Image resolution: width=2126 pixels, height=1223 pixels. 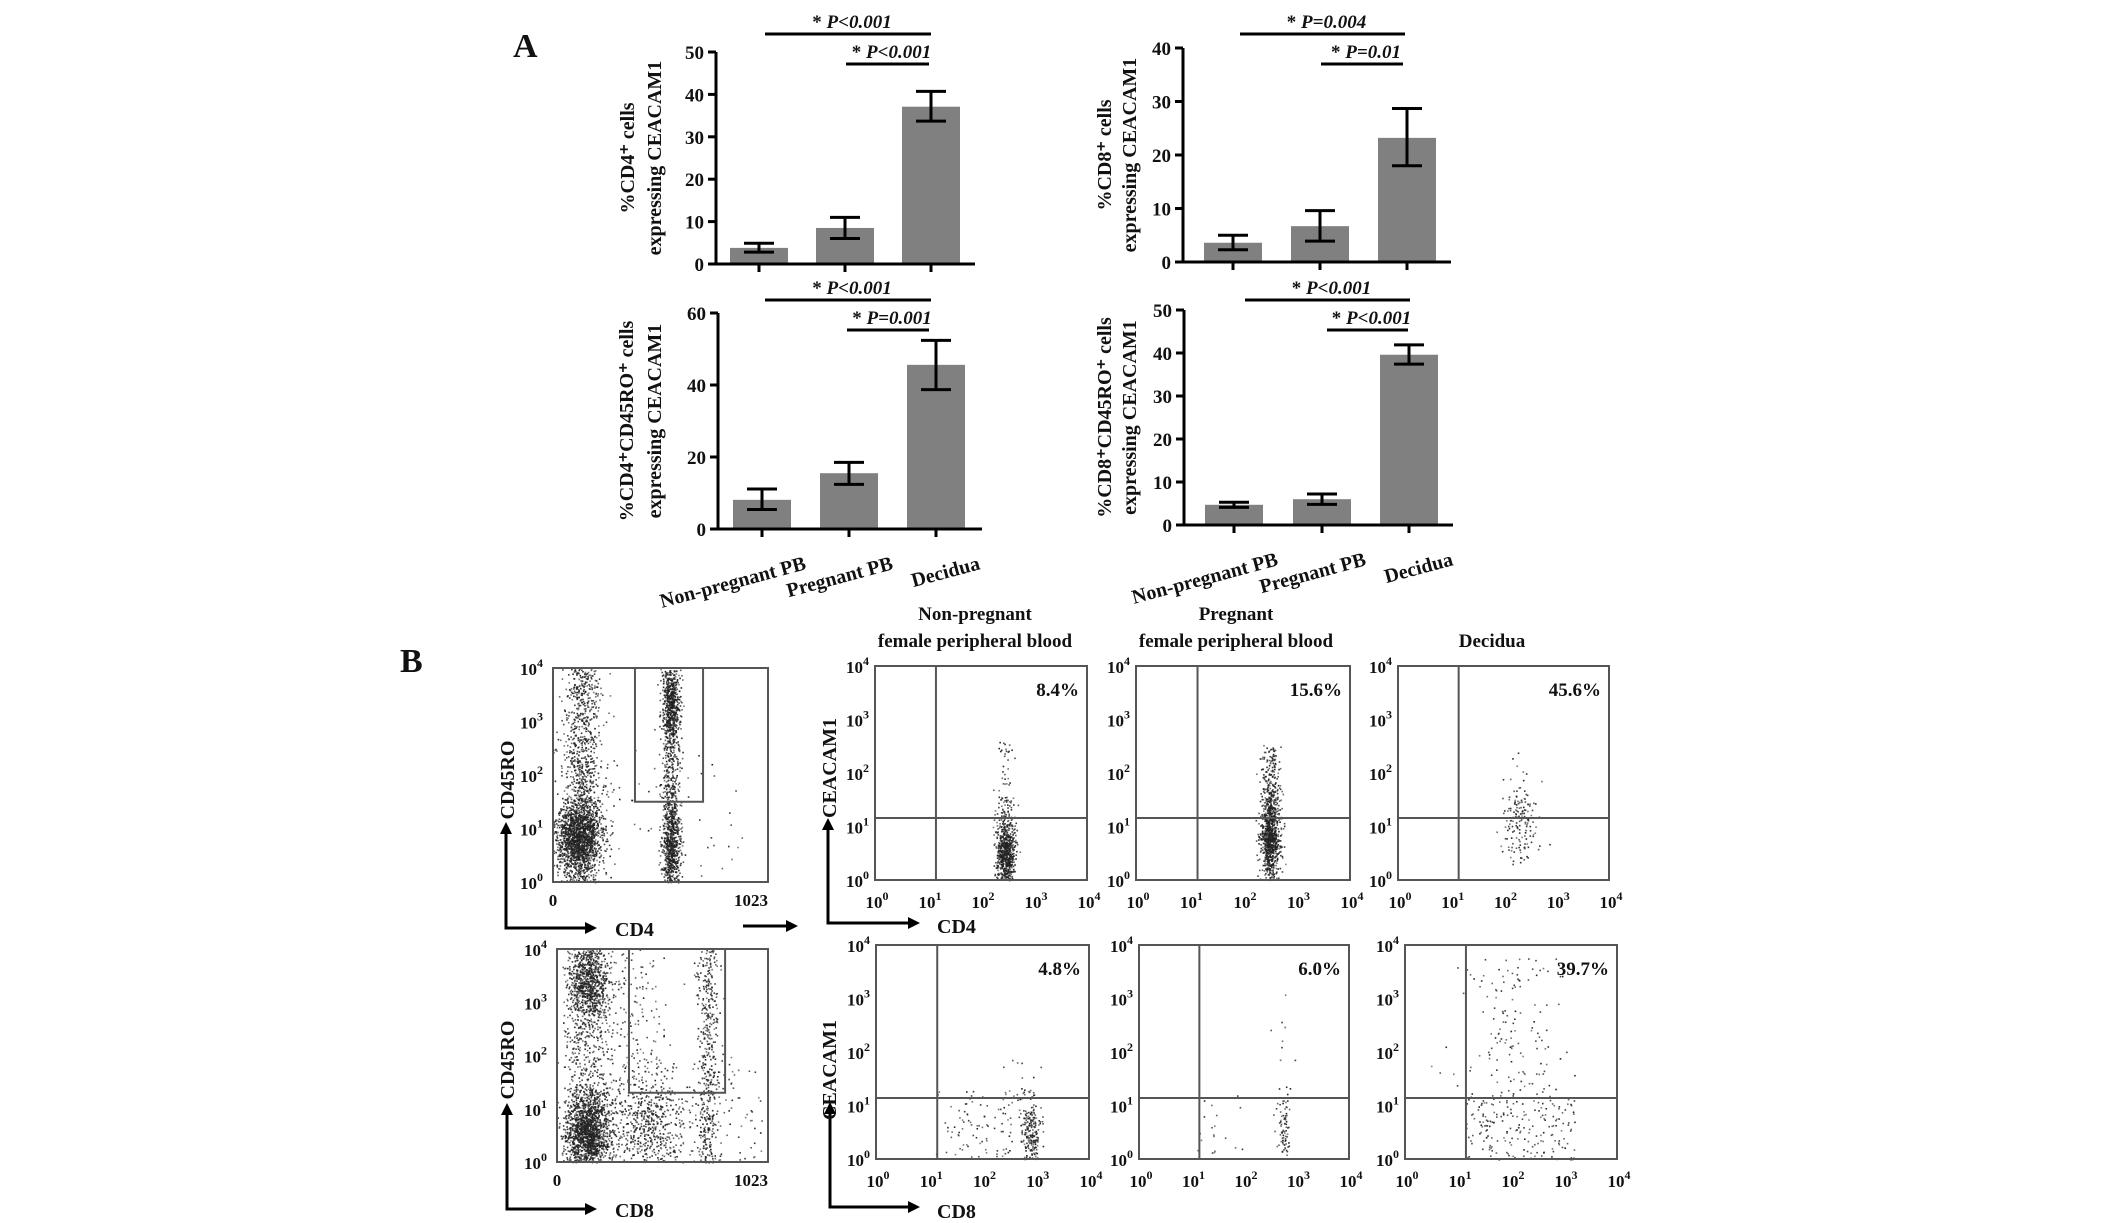 What do you see at coordinates (696, 458) in the screenshot?
I see `y-tick-label: 20` at bounding box center [696, 458].